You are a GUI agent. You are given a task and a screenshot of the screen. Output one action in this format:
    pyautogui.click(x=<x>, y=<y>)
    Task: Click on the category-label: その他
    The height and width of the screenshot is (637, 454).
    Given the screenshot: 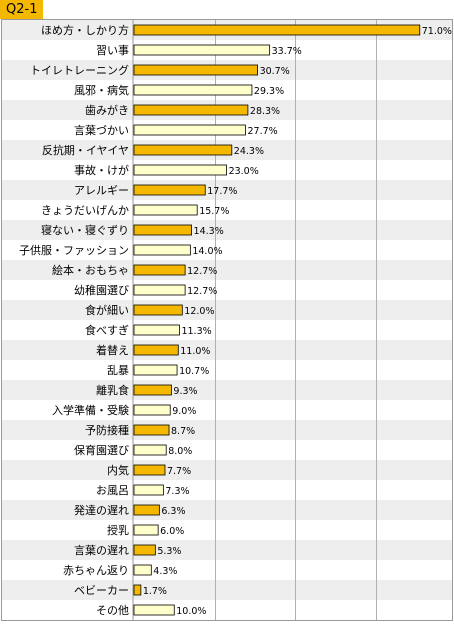 What is the action you would take?
    pyautogui.click(x=112, y=610)
    